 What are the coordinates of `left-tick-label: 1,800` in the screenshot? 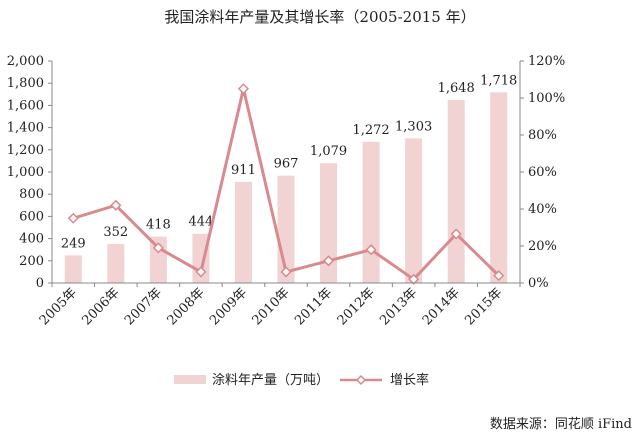 It's located at (25, 83).